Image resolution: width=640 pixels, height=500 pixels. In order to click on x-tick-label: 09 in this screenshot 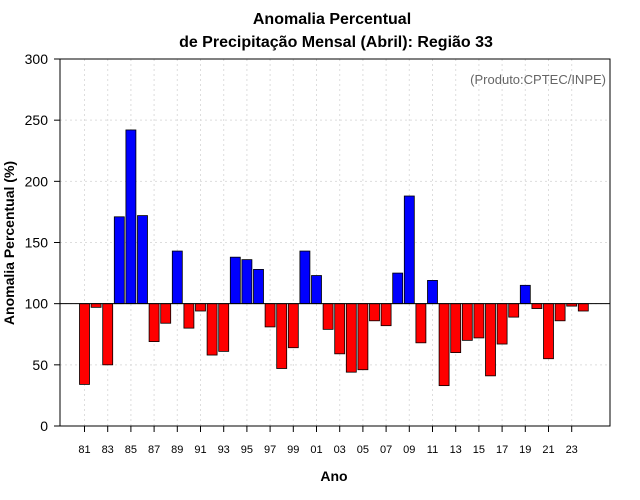, I will do `click(409, 450)`.